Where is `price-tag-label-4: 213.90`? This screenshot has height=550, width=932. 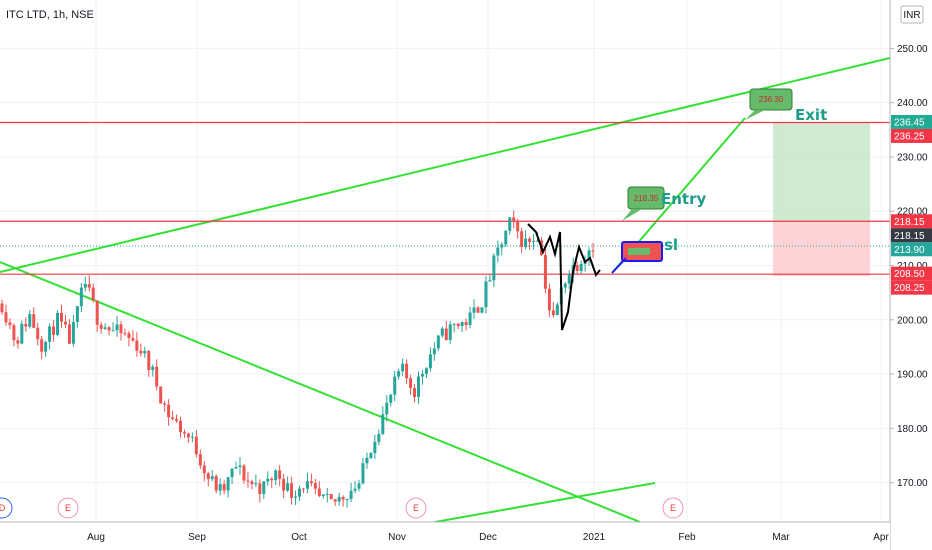 price-tag-label-4: 213.90 is located at coordinates (909, 250).